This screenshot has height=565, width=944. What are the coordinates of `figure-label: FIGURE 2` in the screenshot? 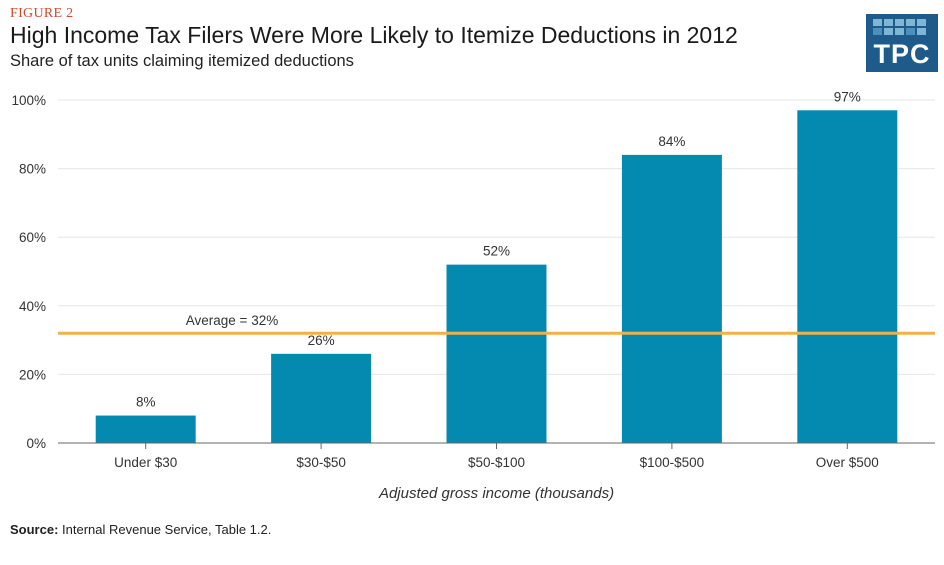 It's located at (42, 13).